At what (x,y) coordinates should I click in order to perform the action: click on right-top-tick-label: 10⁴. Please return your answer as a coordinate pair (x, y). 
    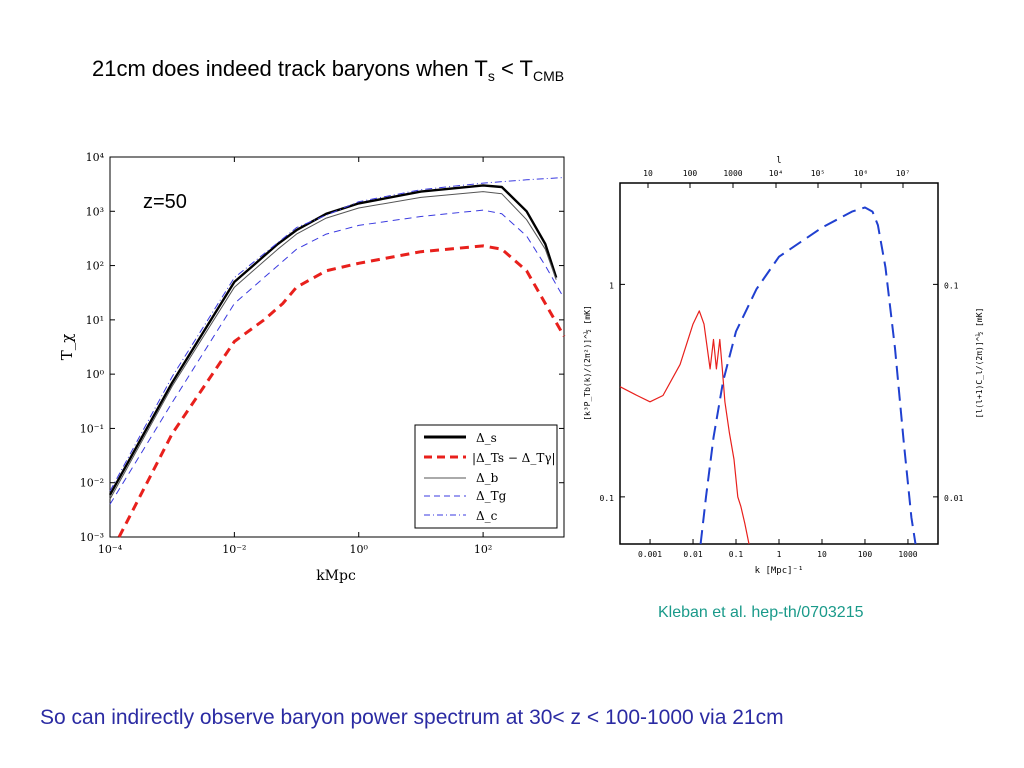
    Looking at the image, I should click on (776, 173).